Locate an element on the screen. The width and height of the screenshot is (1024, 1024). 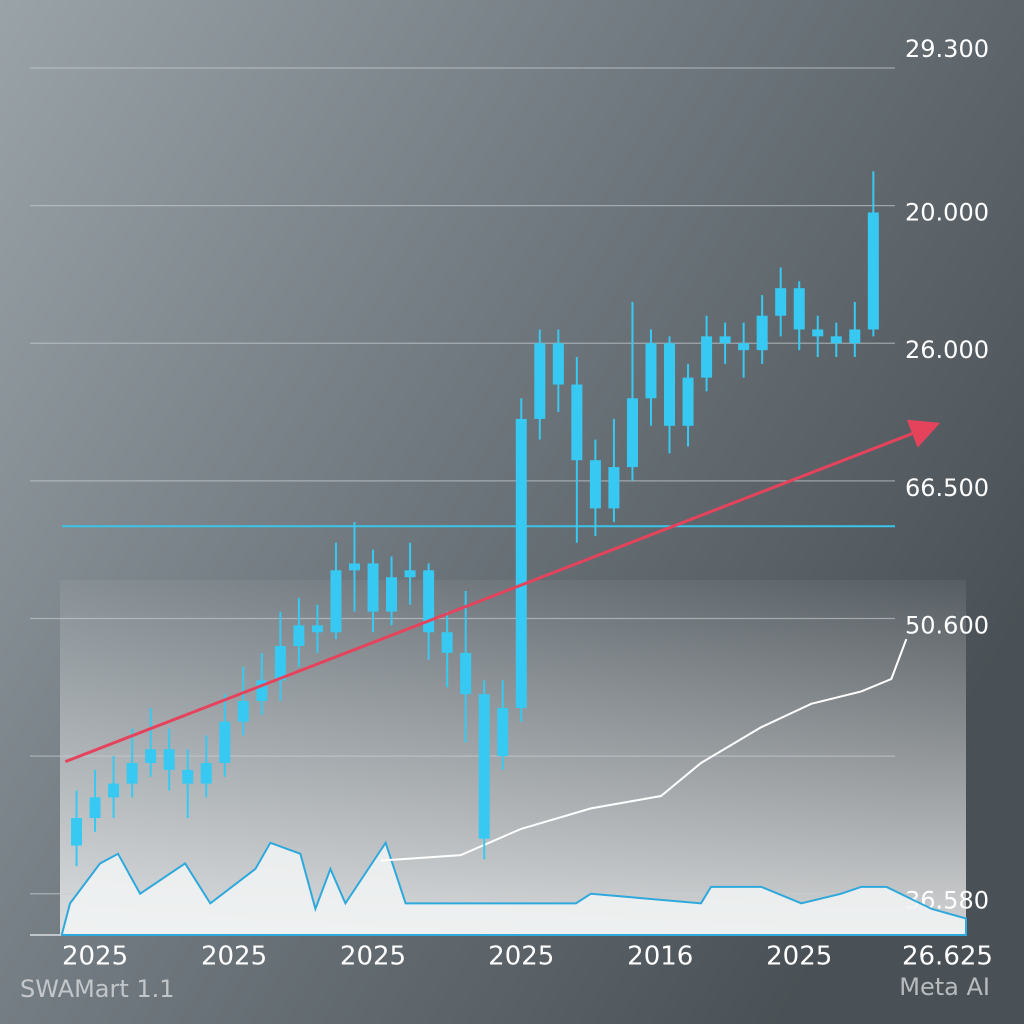
y-tick-label: 20.000 is located at coordinates (947, 213).